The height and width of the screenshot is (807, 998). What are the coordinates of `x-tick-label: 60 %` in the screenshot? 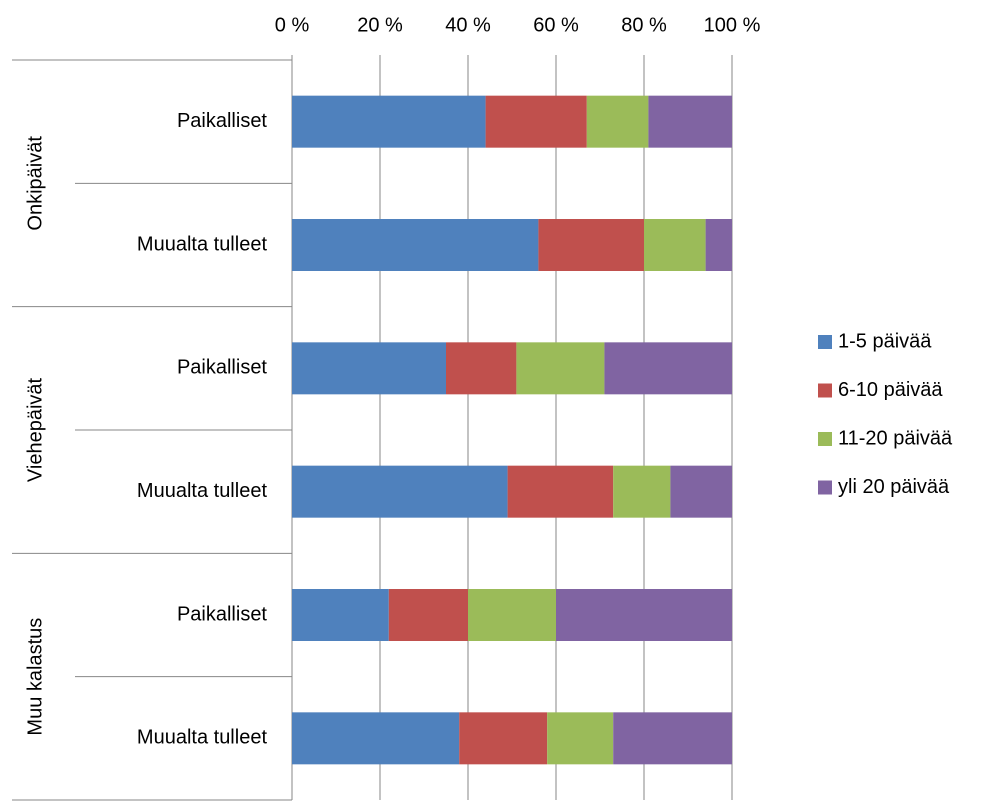 It's located at (556, 25).